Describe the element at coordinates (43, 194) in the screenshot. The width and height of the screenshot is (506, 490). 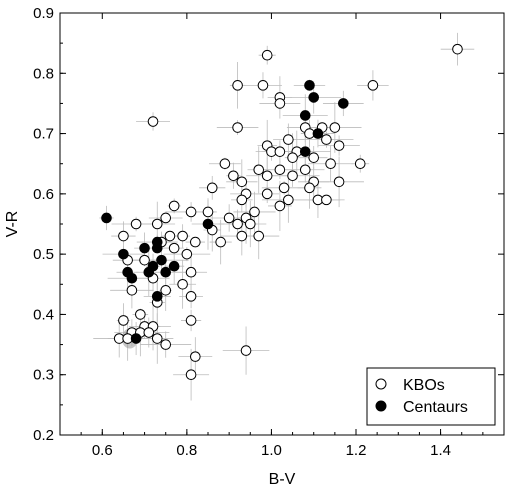
I see `y-tick-label: 0.6` at that location.